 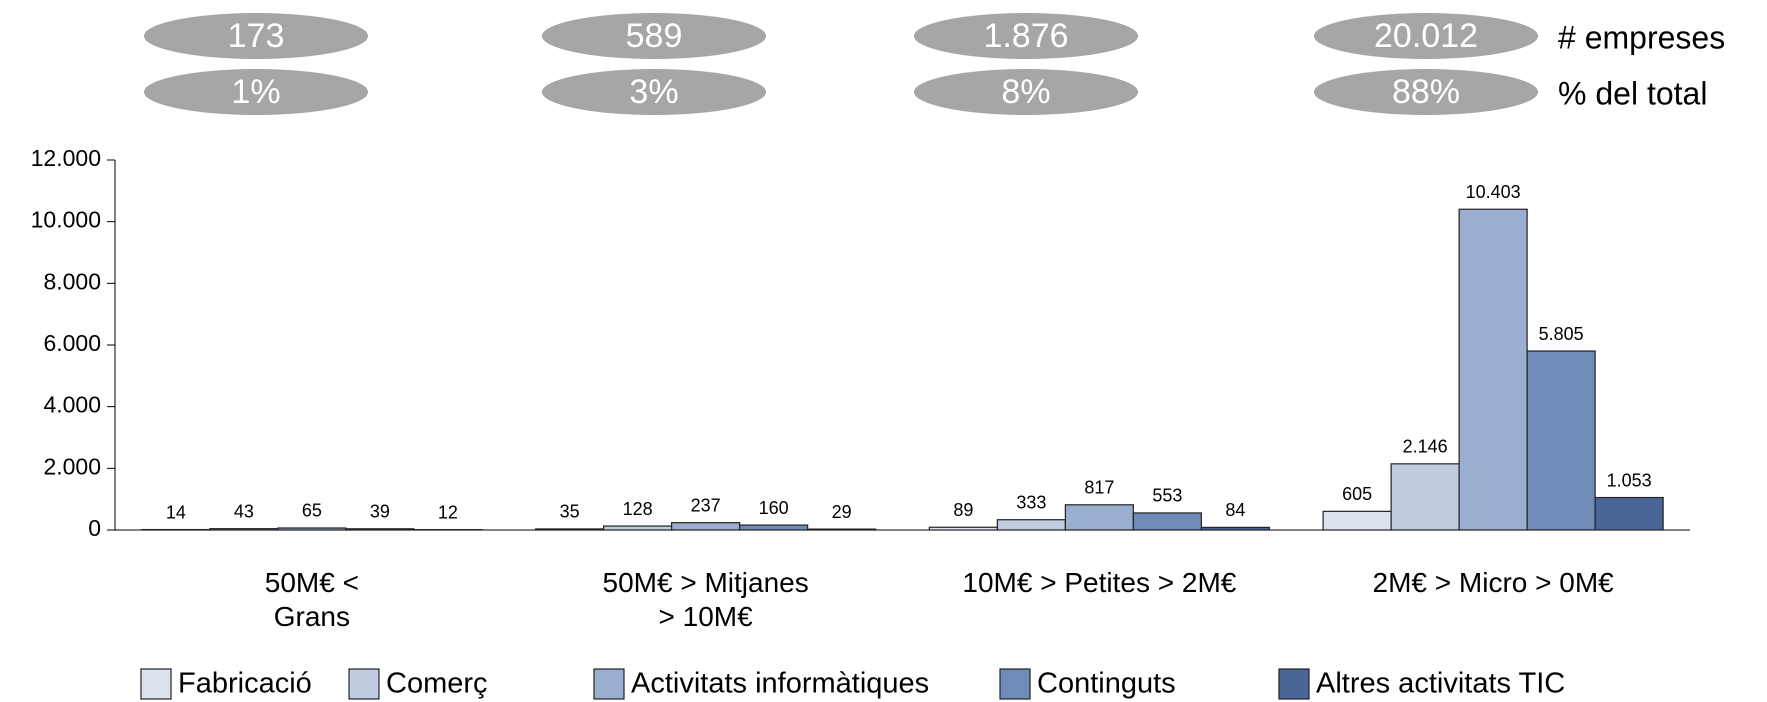 What do you see at coordinates (1493, 582) in the screenshot?
I see `x-tick-label: 2M€ > Micro > 0M€` at bounding box center [1493, 582].